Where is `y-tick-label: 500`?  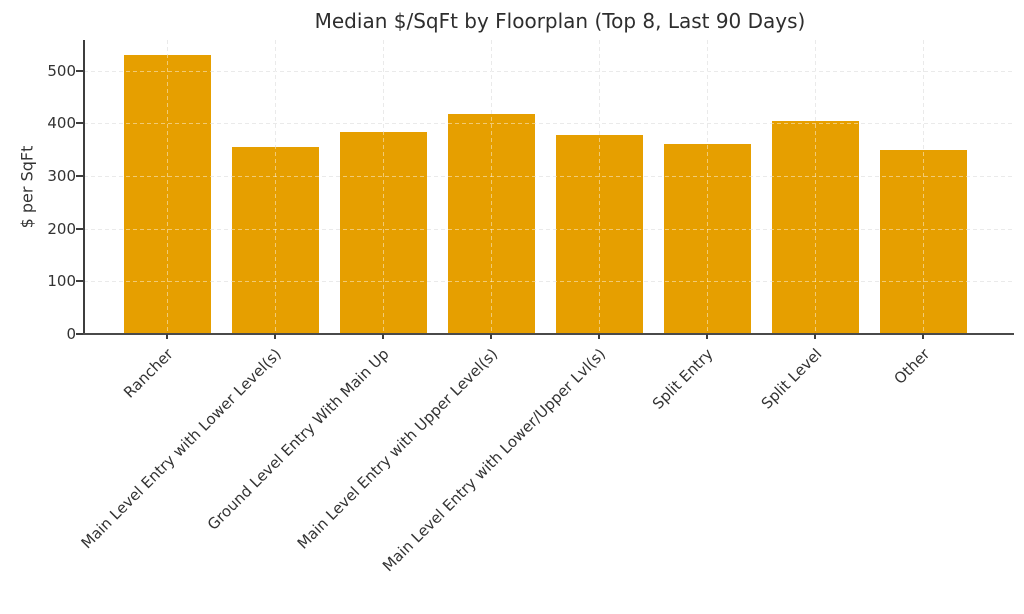 y-tick-label: 500 is located at coordinates (61, 70).